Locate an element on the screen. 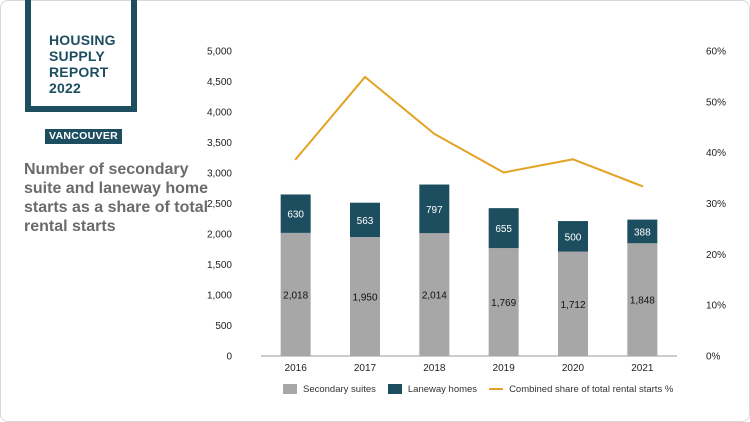  data-label-secondary-suites: 1,848 is located at coordinates (642, 301).